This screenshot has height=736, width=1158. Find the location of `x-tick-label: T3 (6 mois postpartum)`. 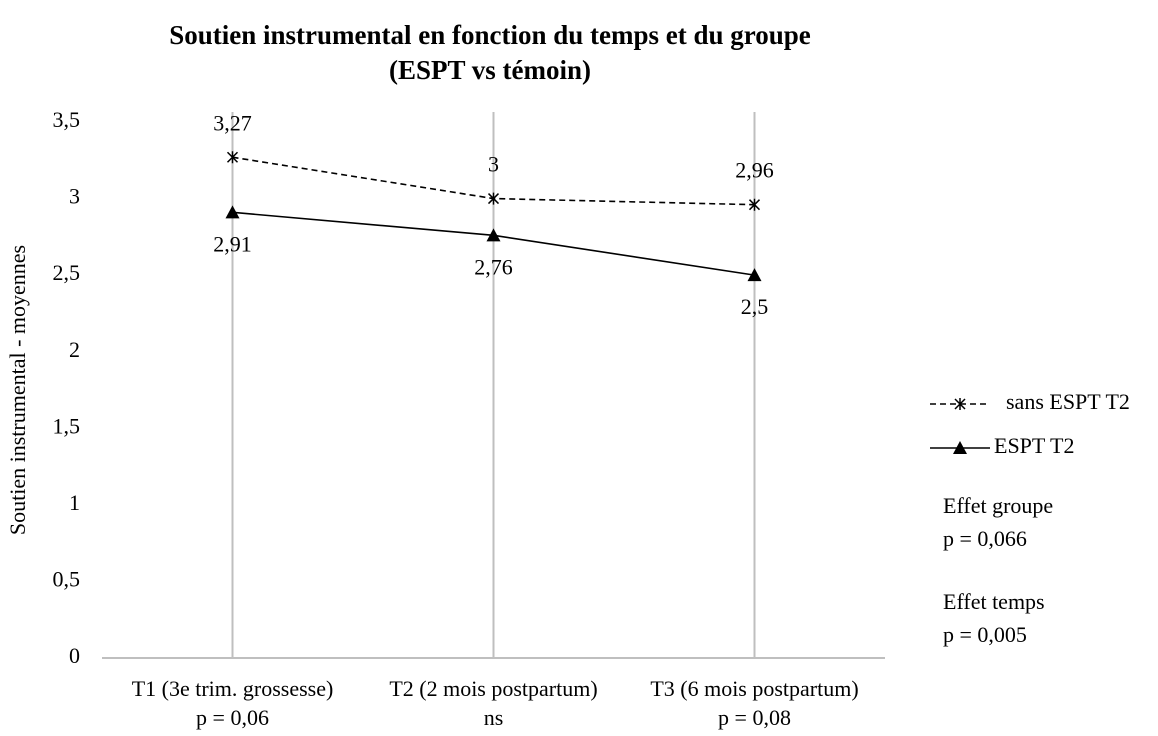

x-tick-label: T3 (6 mois postpartum) is located at coordinates (754, 688).